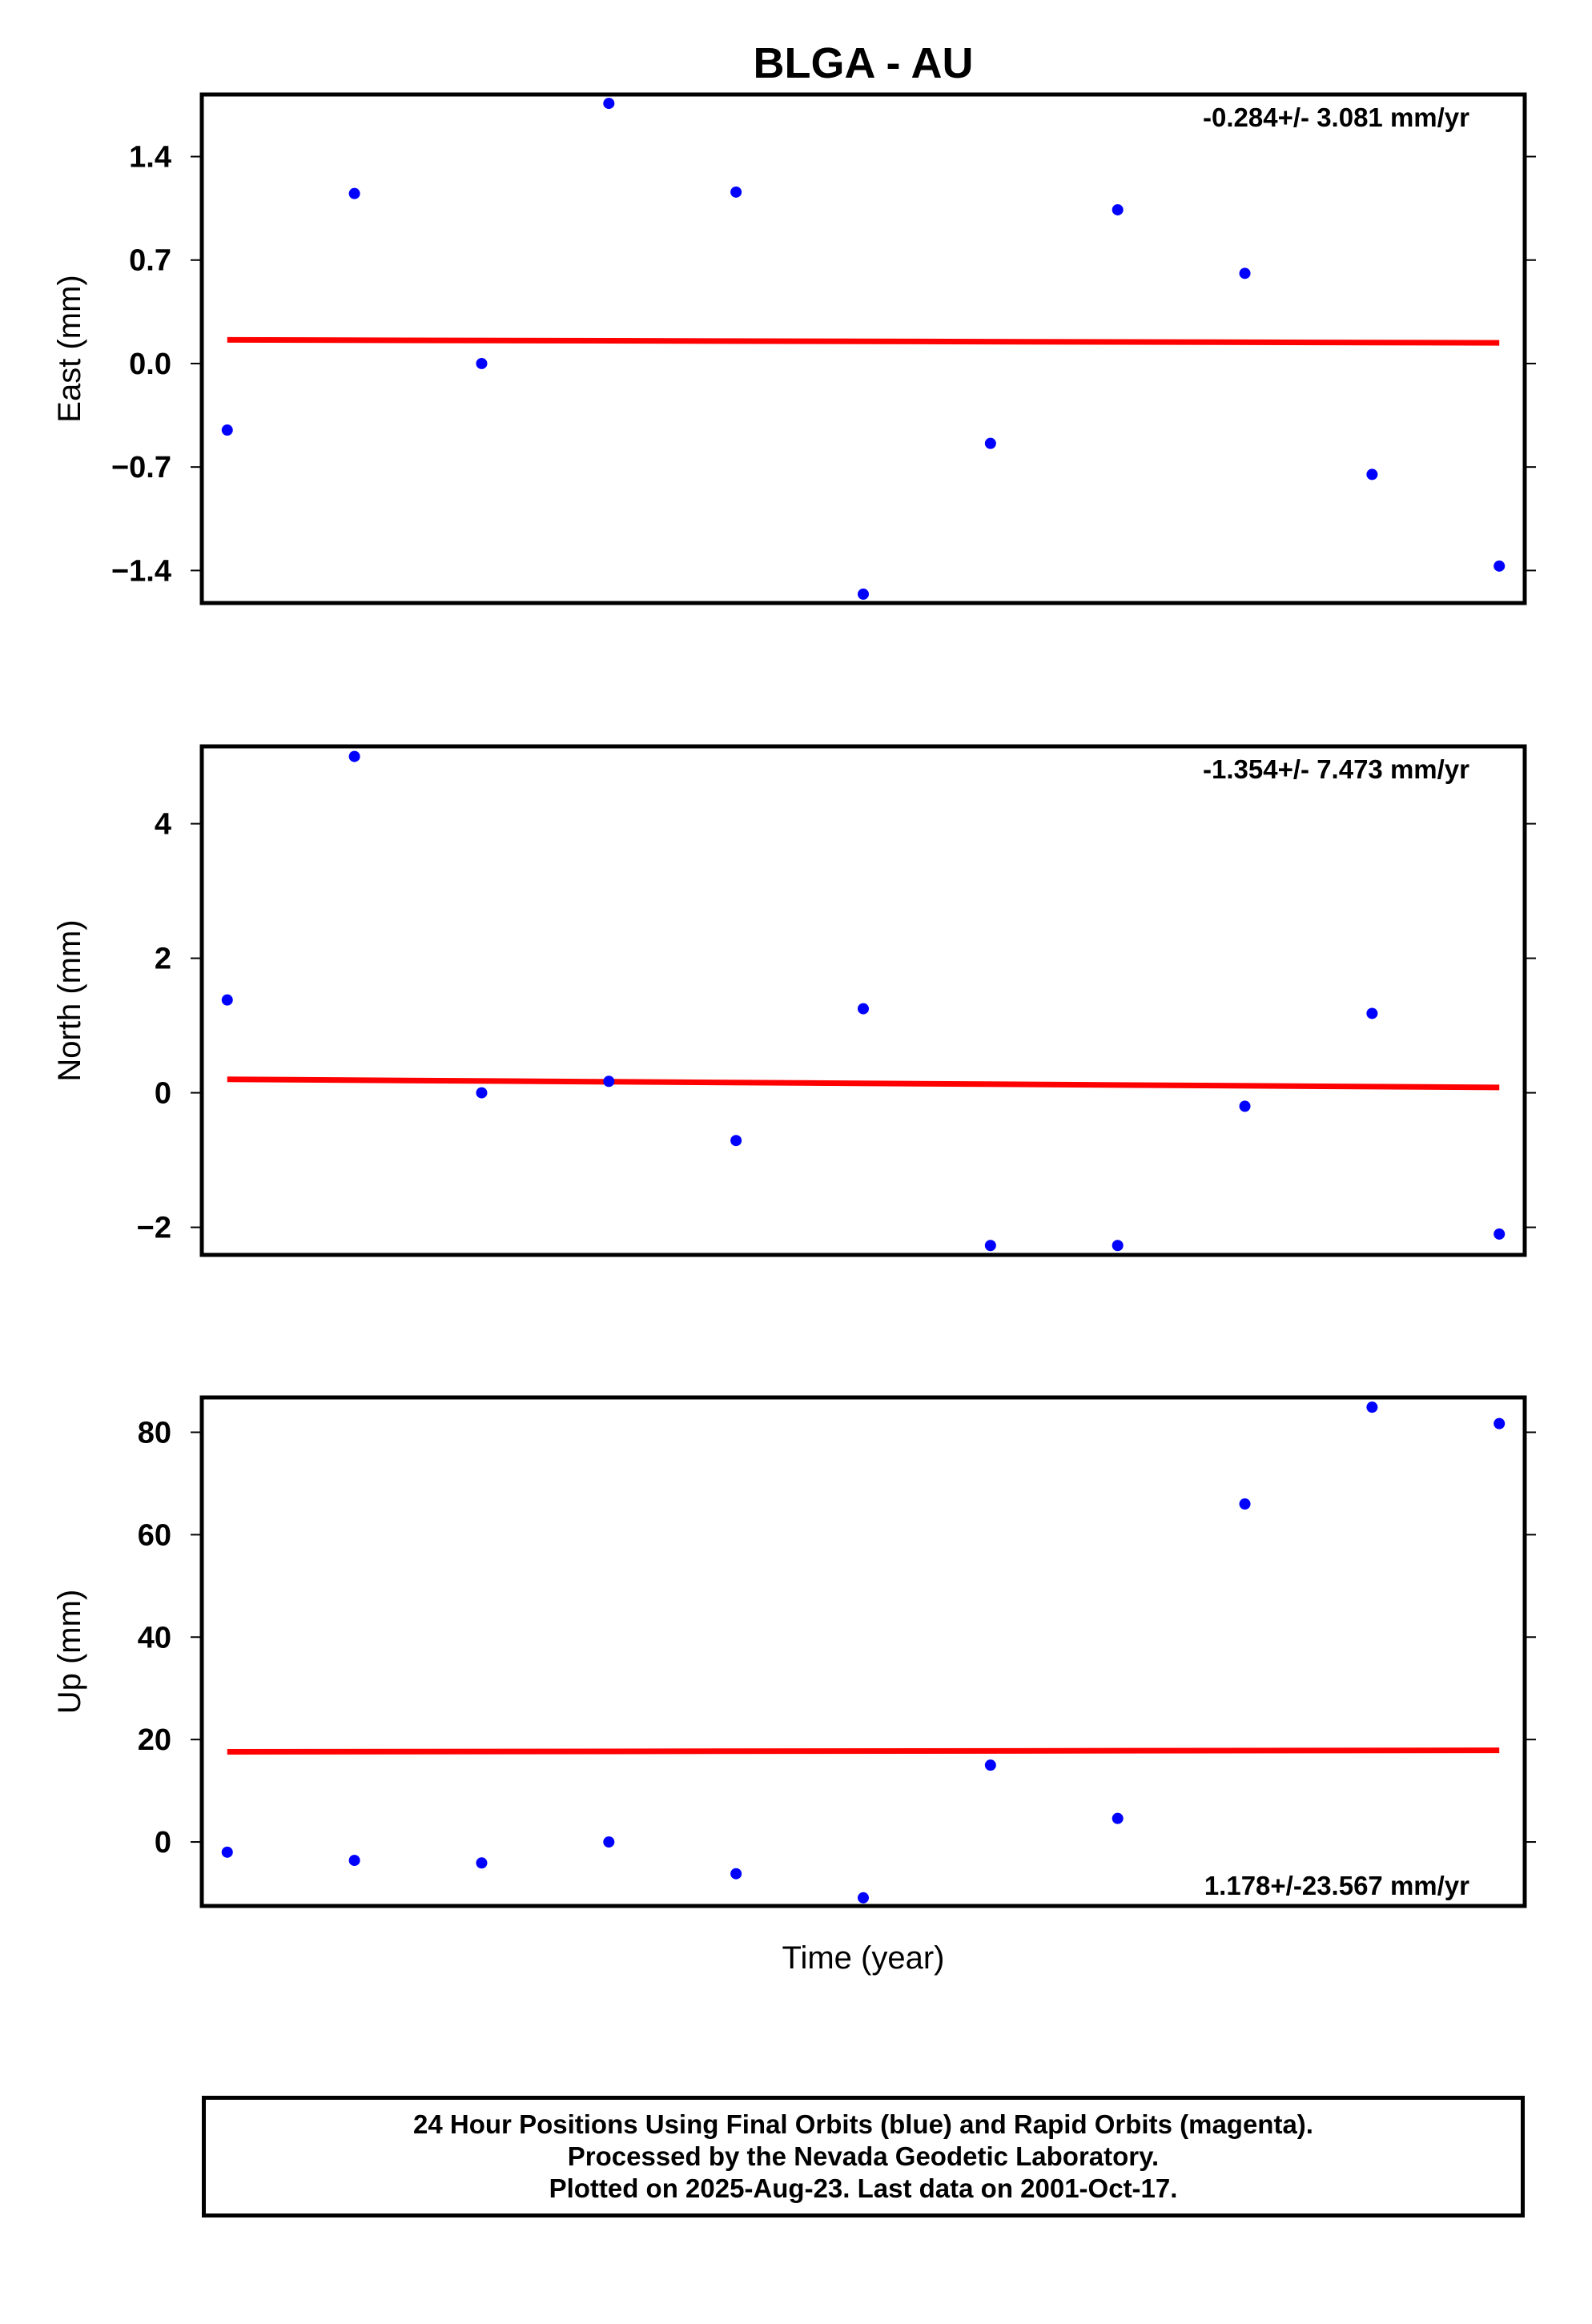 Image resolution: width=1592 pixels, height=2324 pixels. What do you see at coordinates (150, 158) in the screenshot?
I see `east-ytick-label: 1.4` at bounding box center [150, 158].